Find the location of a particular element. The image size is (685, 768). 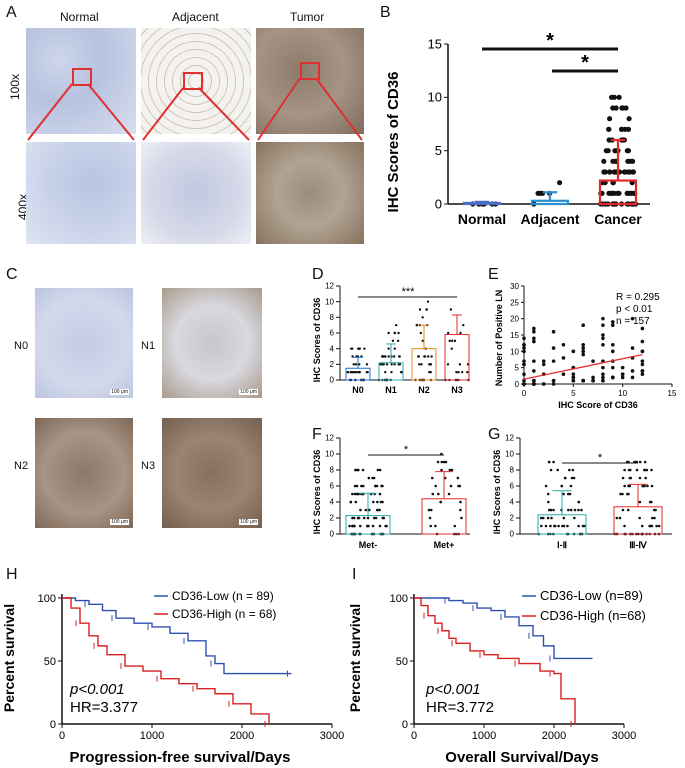

chart-d-xtick: N3 is located at coordinates (457, 390).